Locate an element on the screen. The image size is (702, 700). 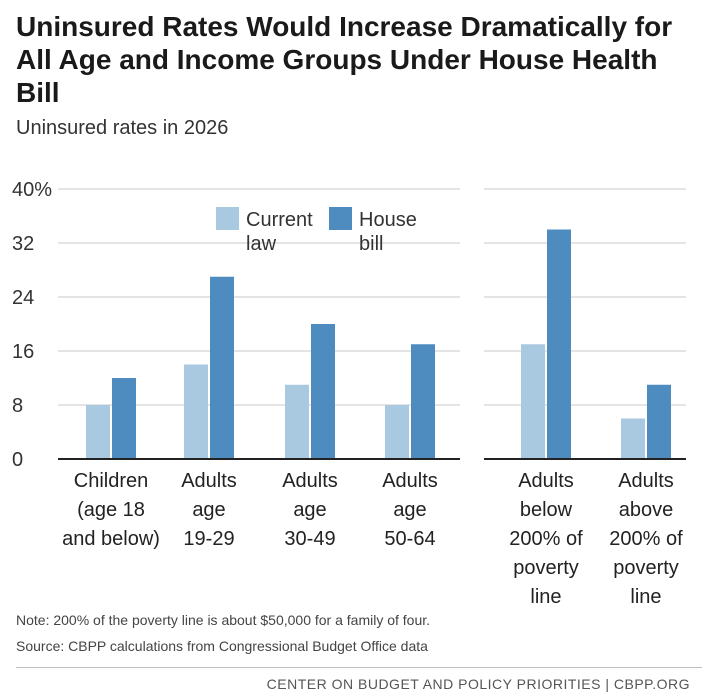
category-label: below is located at coordinates (546, 510).